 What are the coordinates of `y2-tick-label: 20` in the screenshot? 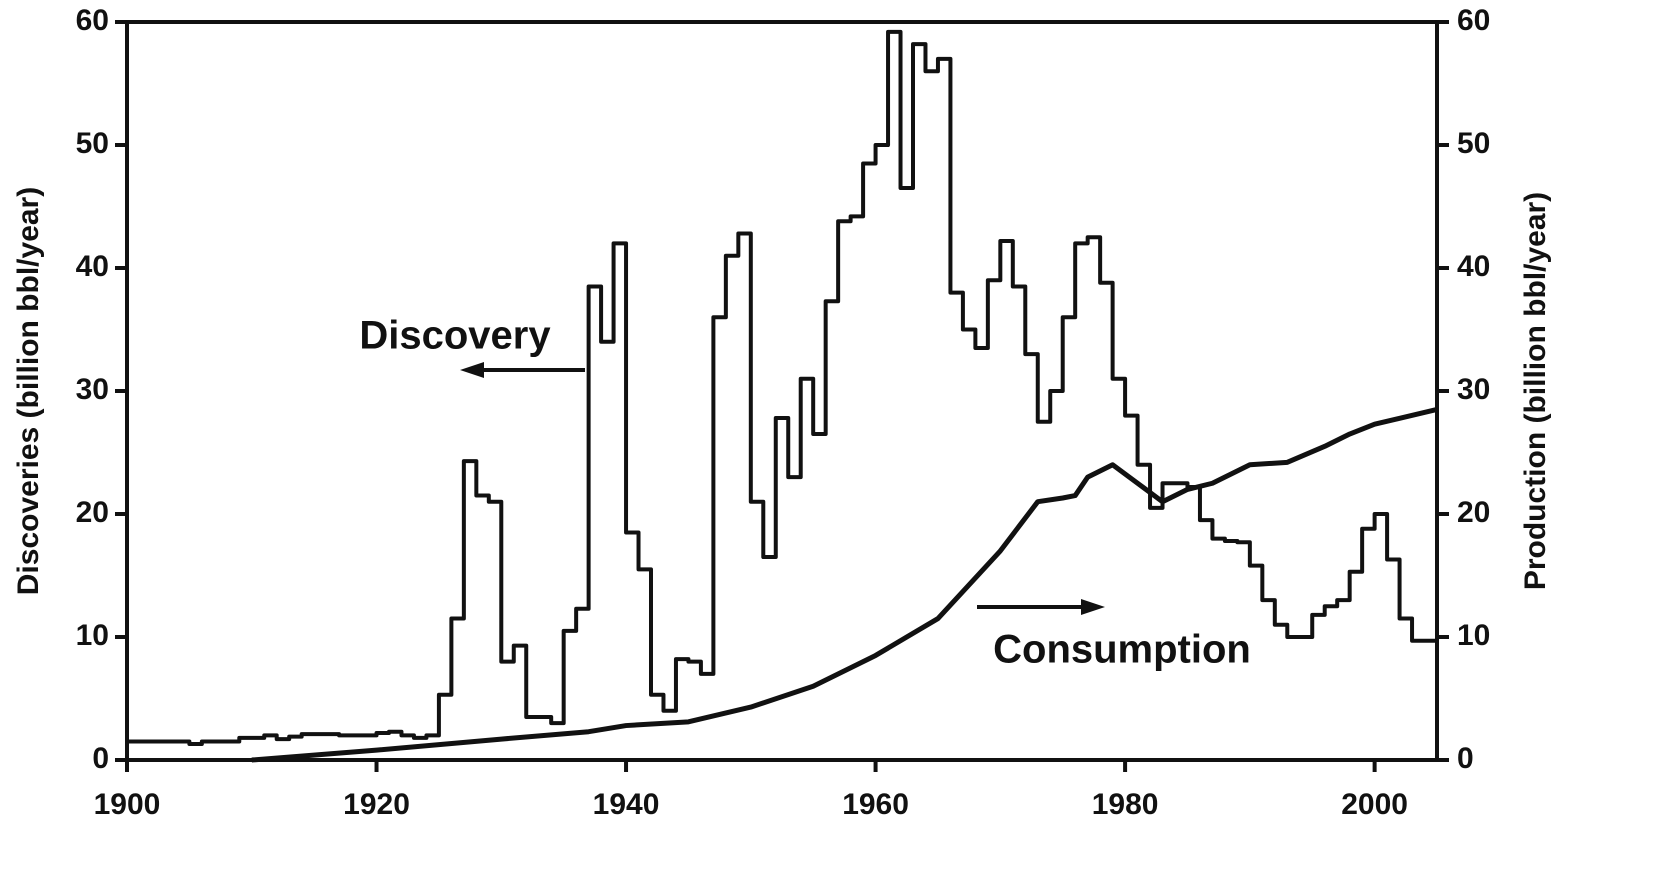 It's located at (1473, 512).